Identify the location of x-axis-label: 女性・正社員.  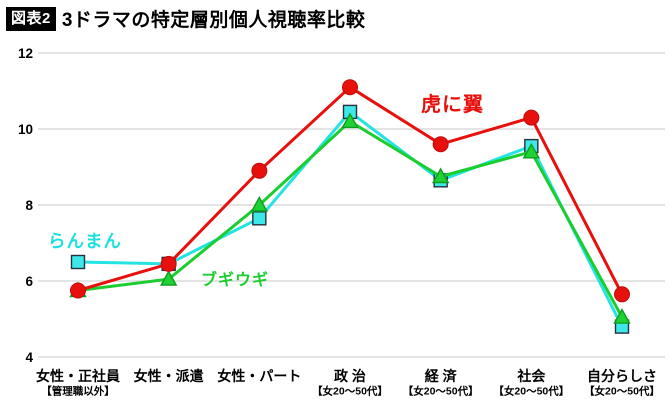
(78, 376).